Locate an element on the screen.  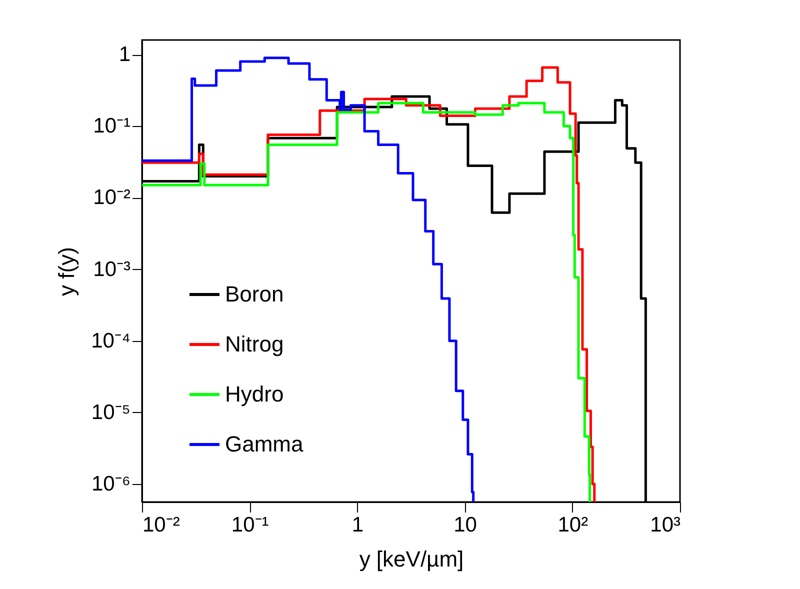
y-tick-label: 10⁻⁴ is located at coordinates (110, 340).